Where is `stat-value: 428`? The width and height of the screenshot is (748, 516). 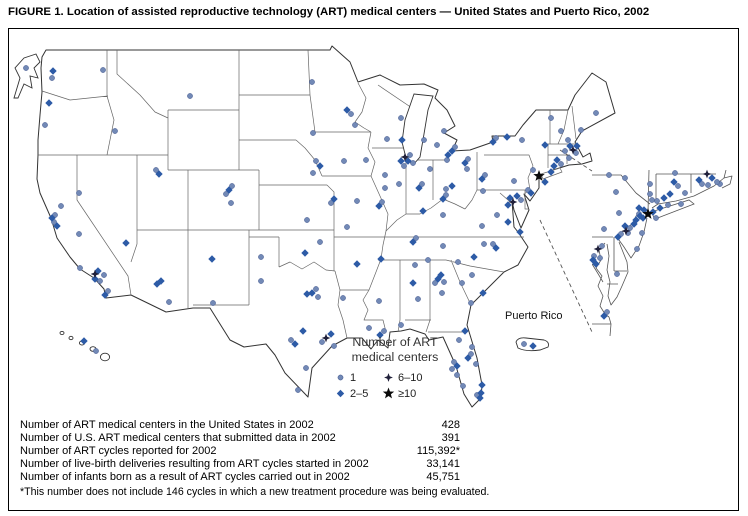 stat-value: 428 is located at coordinates (450, 425).